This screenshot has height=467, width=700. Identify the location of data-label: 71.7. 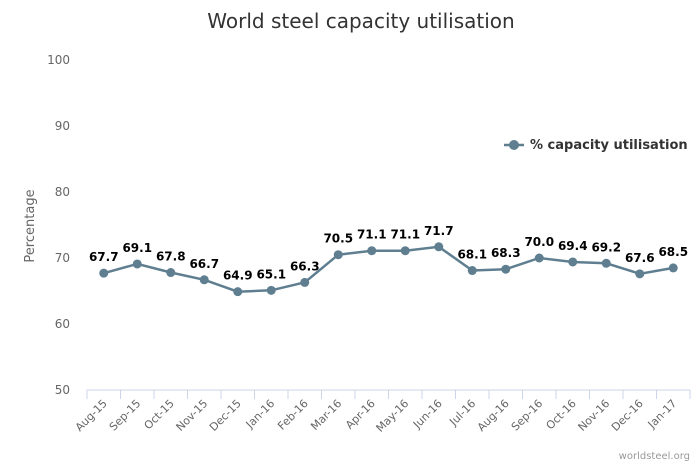
(439, 231).